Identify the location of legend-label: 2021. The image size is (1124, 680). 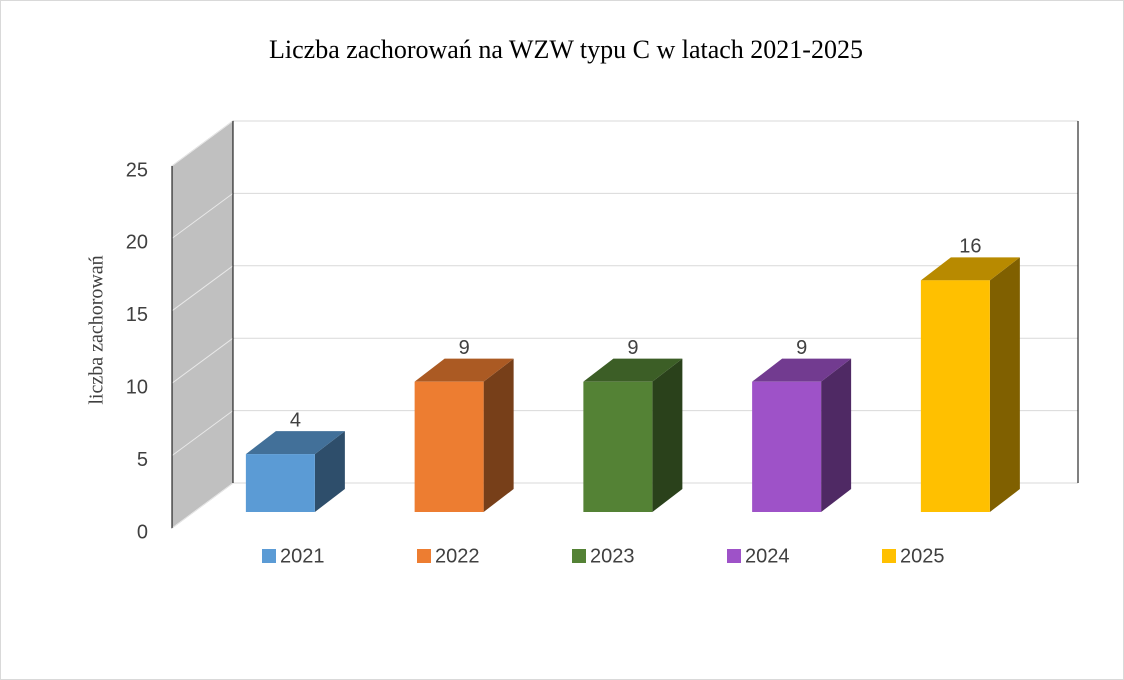
(302, 556).